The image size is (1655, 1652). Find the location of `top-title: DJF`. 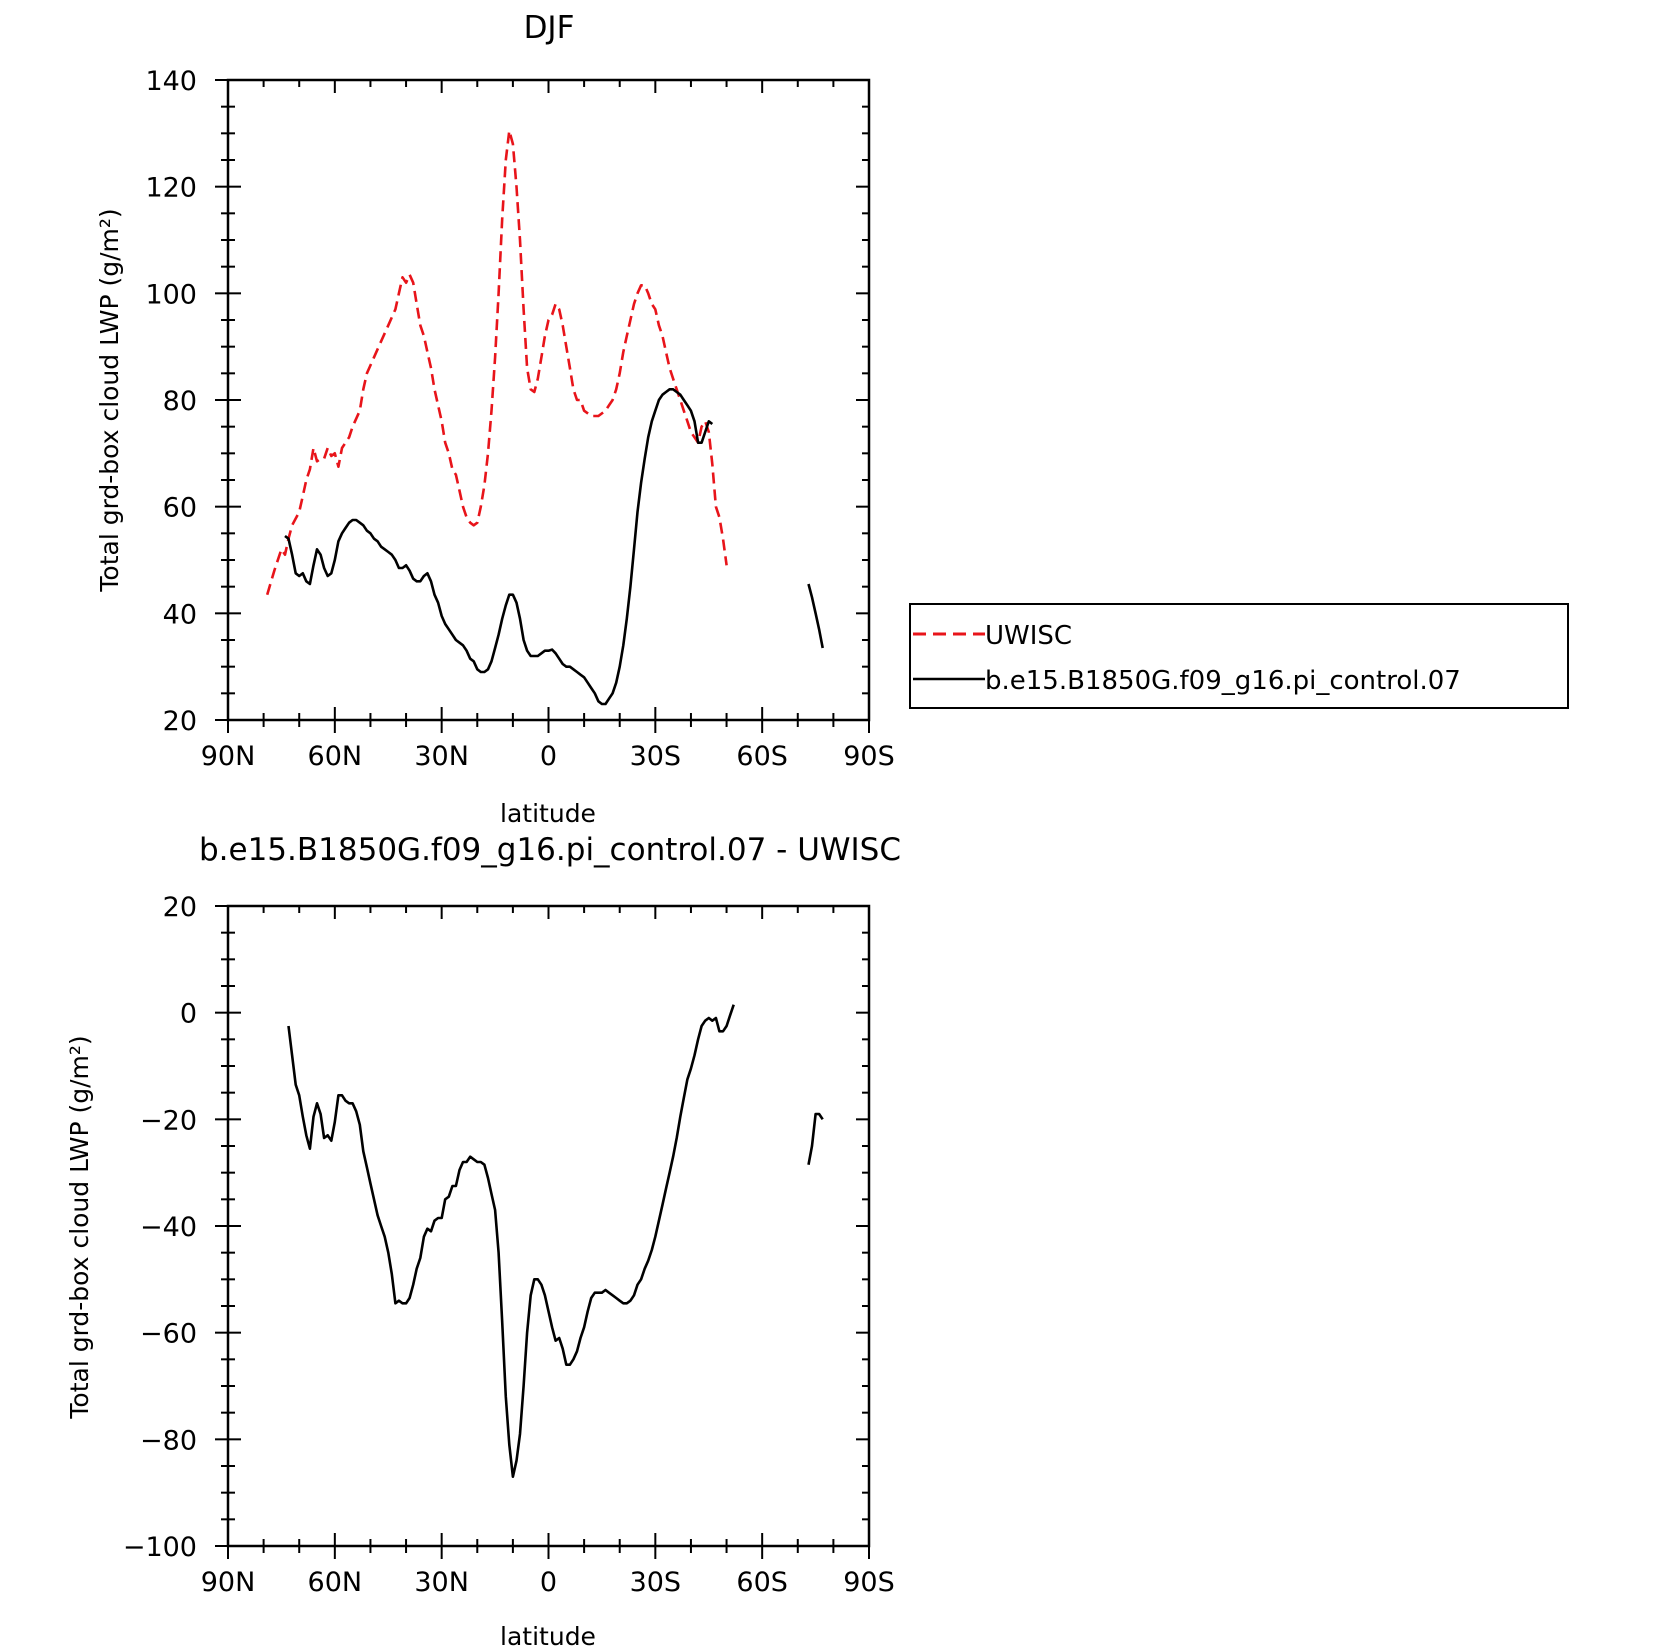

top-title: DJF is located at coordinates (549, 28).